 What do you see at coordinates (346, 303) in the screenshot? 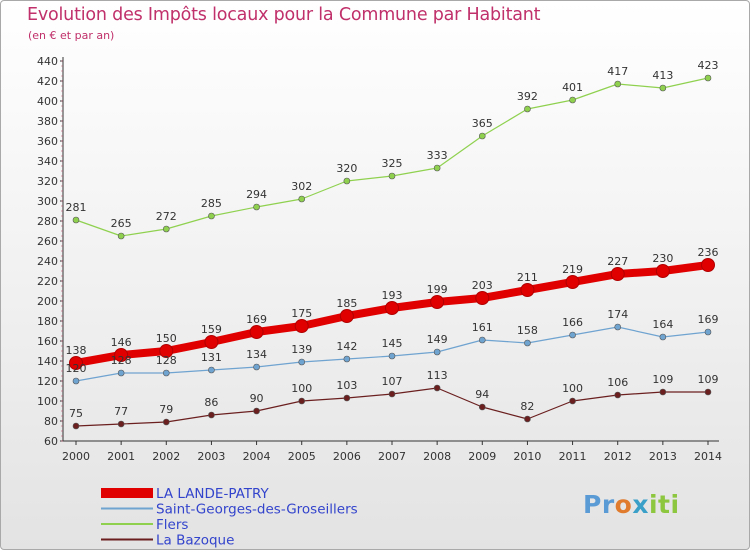
I see `data-label: 185` at bounding box center [346, 303].